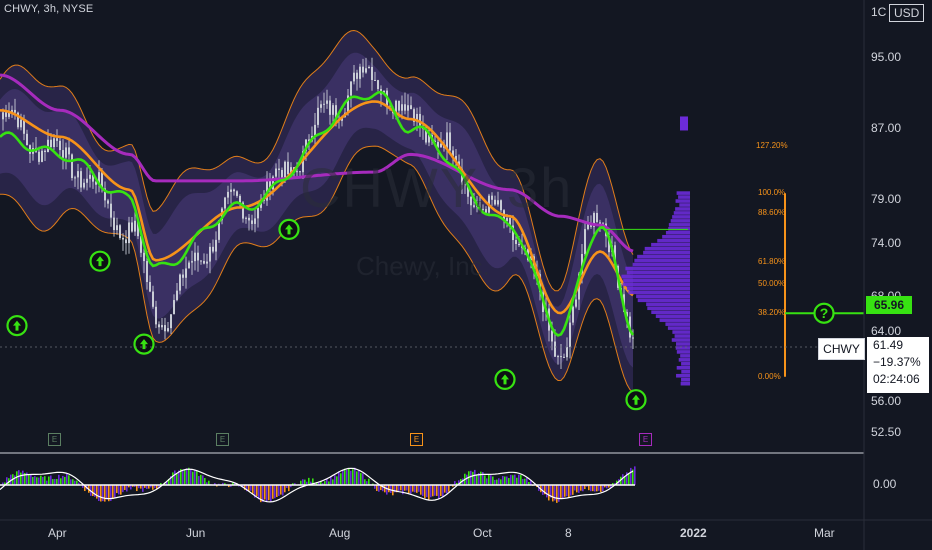  I want to click on question-mark-glyph: ?, so click(824, 313).